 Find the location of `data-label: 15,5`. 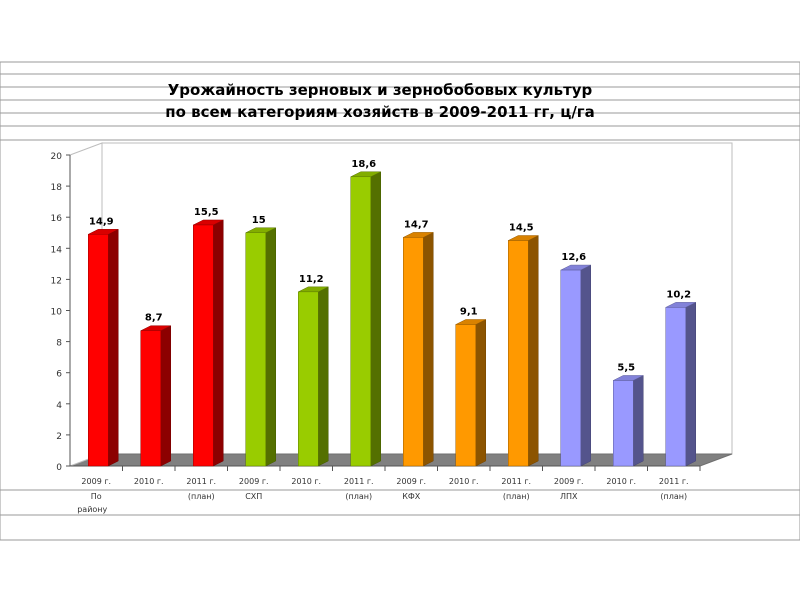

data-label: 15,5 is located at coordinates (206, 212).